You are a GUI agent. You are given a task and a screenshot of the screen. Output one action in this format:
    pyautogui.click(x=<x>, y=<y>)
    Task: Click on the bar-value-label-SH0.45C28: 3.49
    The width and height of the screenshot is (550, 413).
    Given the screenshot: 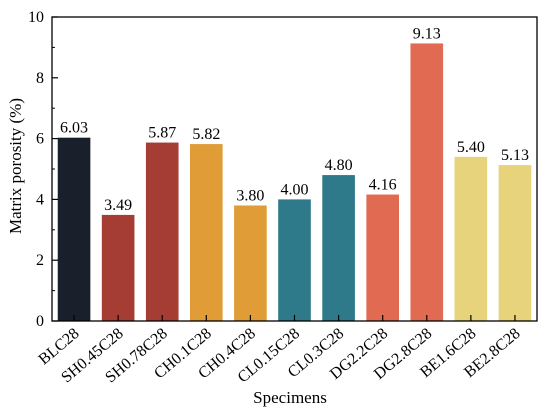 What is the action you would take?
    pyautogui.click(x=118, y=205)
    